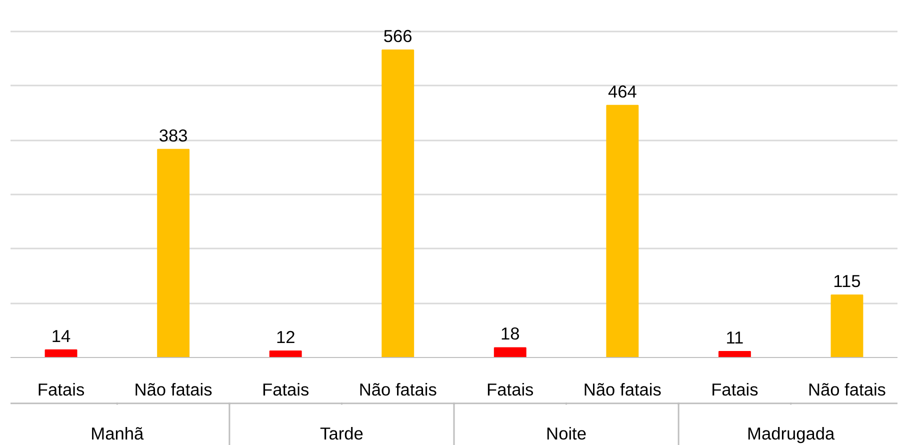  What do you see at coordinates (61, 336) in the screenshot?
I see `data-label: 14` at bounding box center [61, 336].